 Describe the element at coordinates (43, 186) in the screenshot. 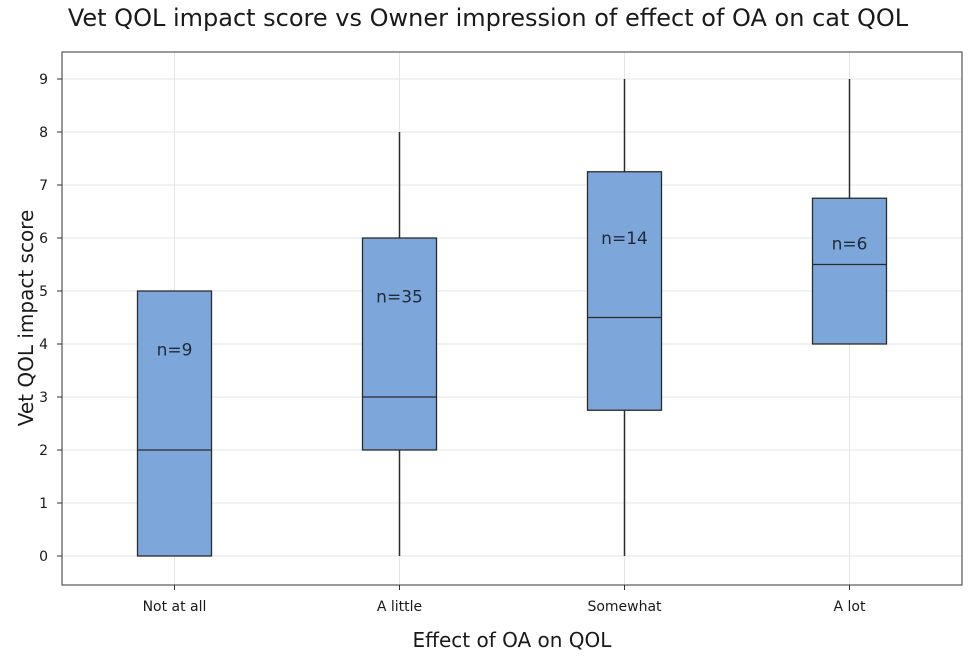

I see `y-tick-label: 7` at that location.